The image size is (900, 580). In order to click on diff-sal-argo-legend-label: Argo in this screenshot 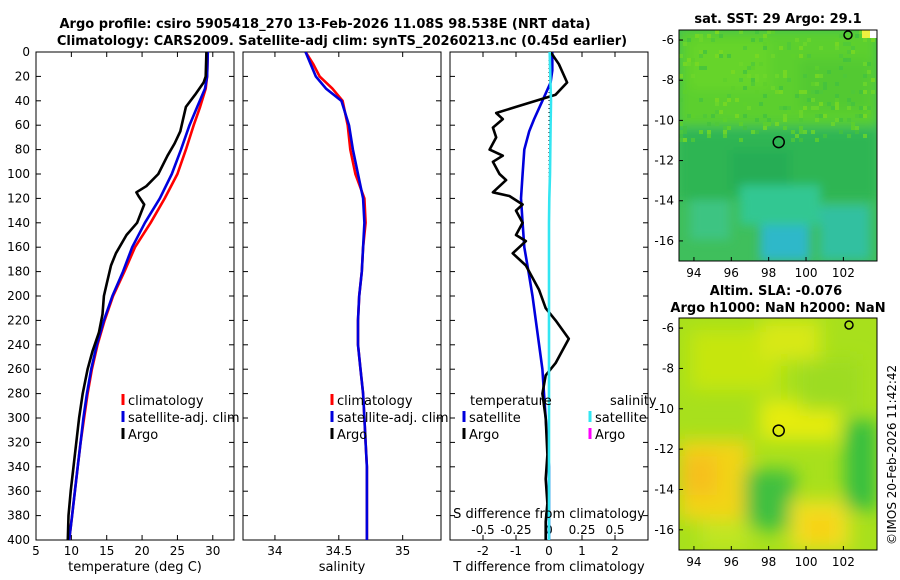, I will do `click(610, 435)`.